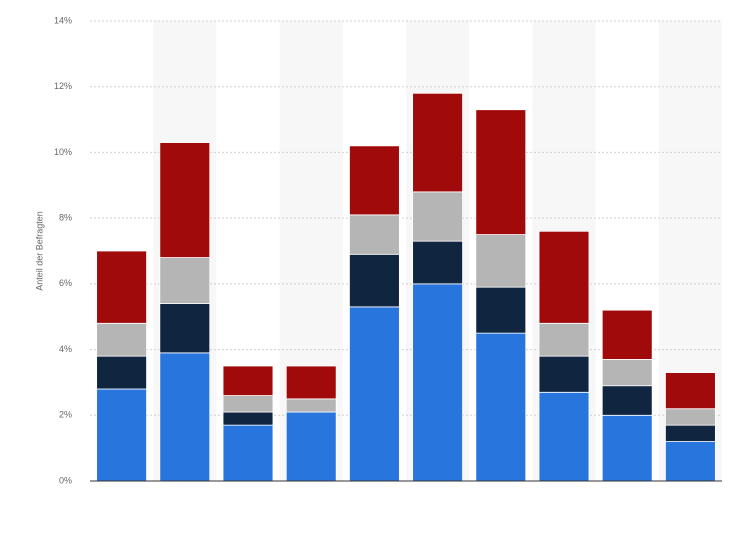 The image size is (754, 560). Describe the element at coordinates (39, 251) in the screenshot. I see `y-axis-label: Anteil der Befragten` at that location.